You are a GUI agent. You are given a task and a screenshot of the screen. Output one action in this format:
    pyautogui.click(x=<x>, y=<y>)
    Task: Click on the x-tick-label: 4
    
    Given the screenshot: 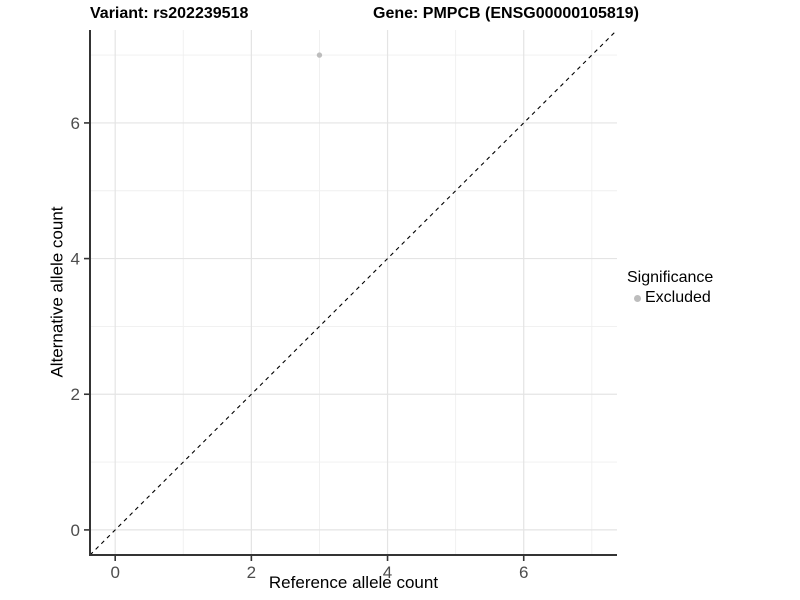 What is the action you would take?
    pyautogui.click(x=387, y=572)
    